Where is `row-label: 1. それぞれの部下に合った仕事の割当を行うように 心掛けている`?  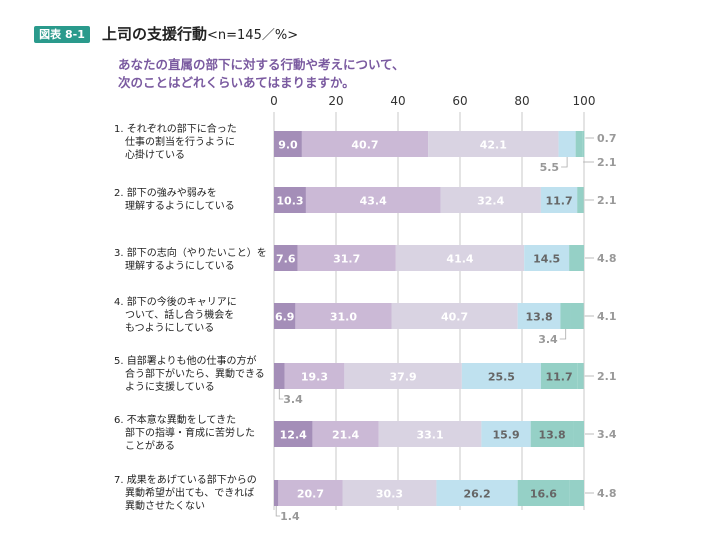
row-label: 1. それぞれの部下に合った仕事の割当を行うように 心掛けている is located at coordinates (194, 142).